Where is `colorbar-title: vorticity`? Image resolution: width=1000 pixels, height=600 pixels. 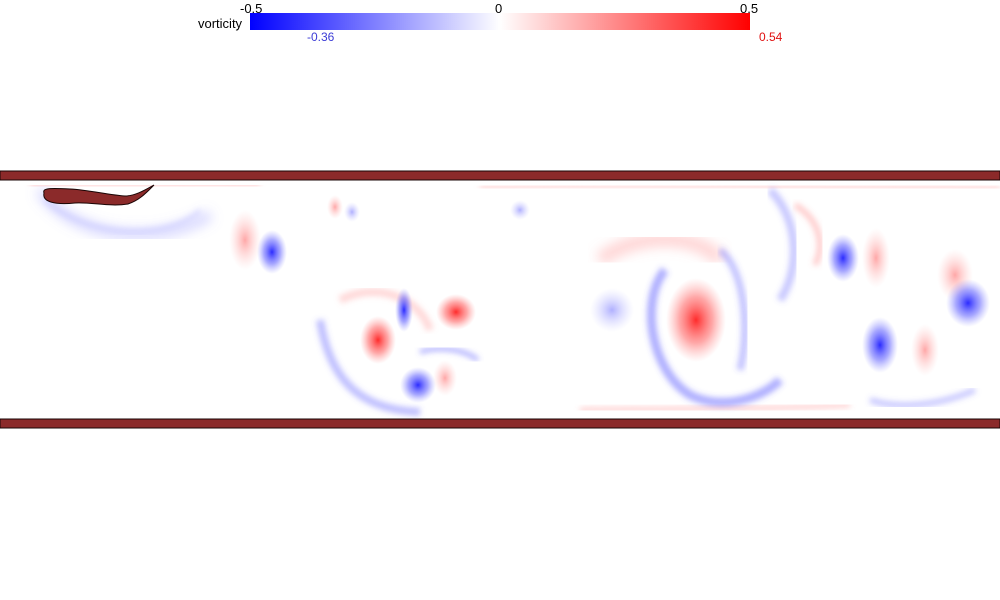
colorbar-title: vorticity is located at coordinates (220, 23).